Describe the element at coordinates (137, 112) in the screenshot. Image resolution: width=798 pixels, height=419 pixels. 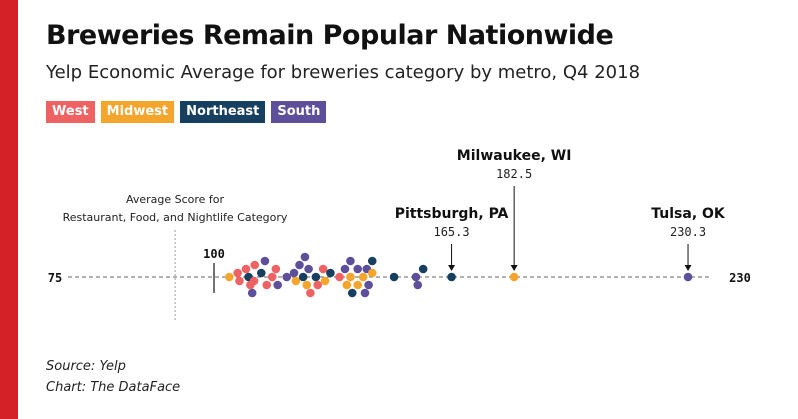
I see `legend-midwest: Midwest` at that location.